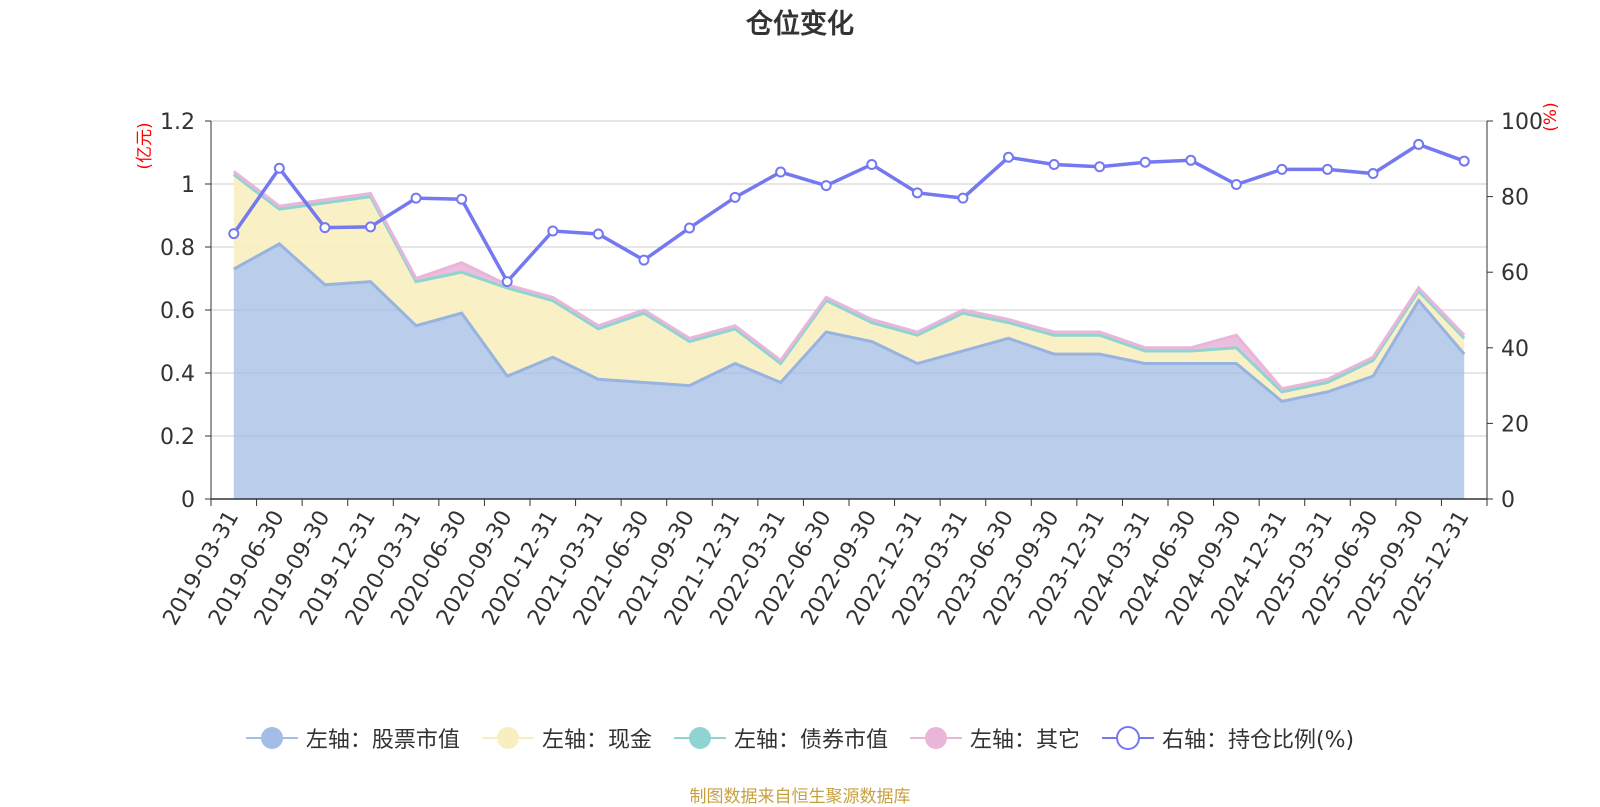 This screenshot has width=1600, height=807. I want to click on legend-item-ratio: 右轴：持仓比例(%), so click(1228, 738).